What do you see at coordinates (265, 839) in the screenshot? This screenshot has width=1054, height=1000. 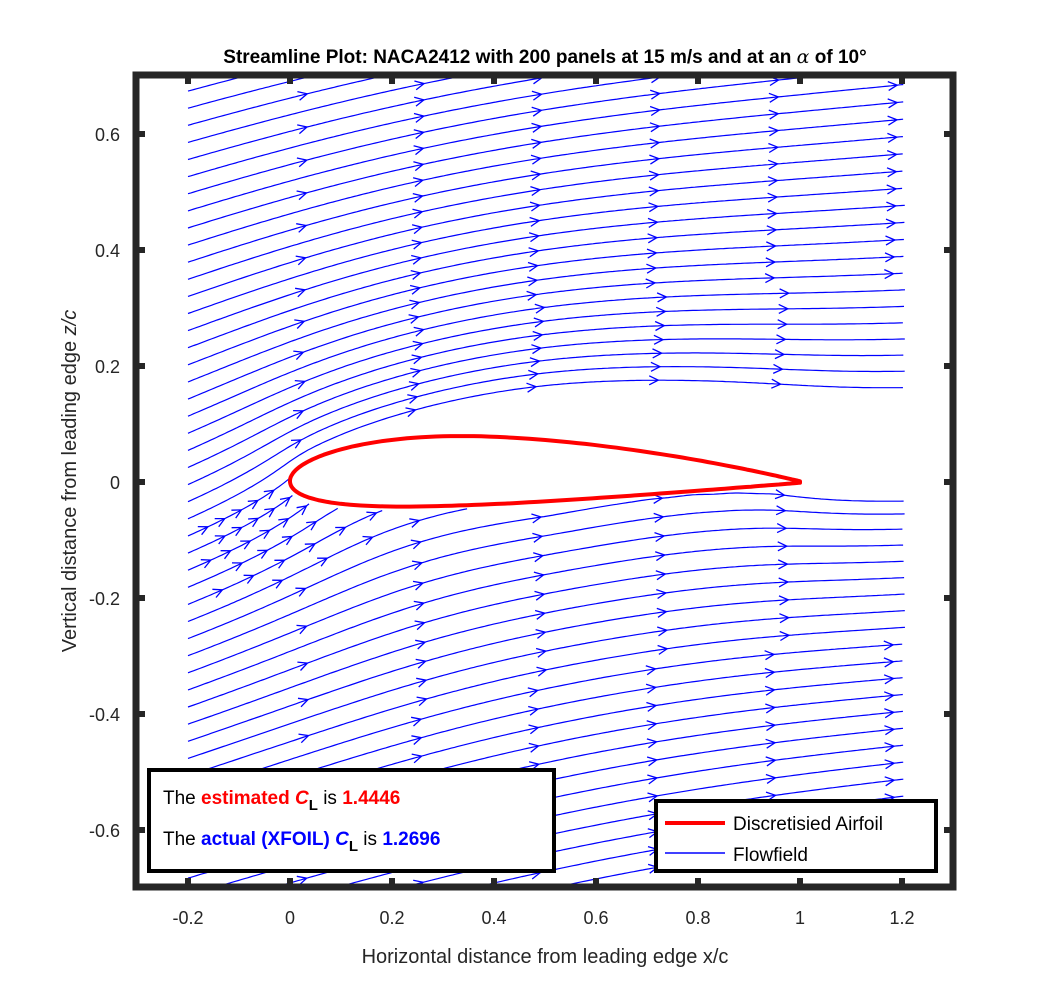 I see `annotation-actual-word: actual (XFOIL)` at bounding box center [265, 839].